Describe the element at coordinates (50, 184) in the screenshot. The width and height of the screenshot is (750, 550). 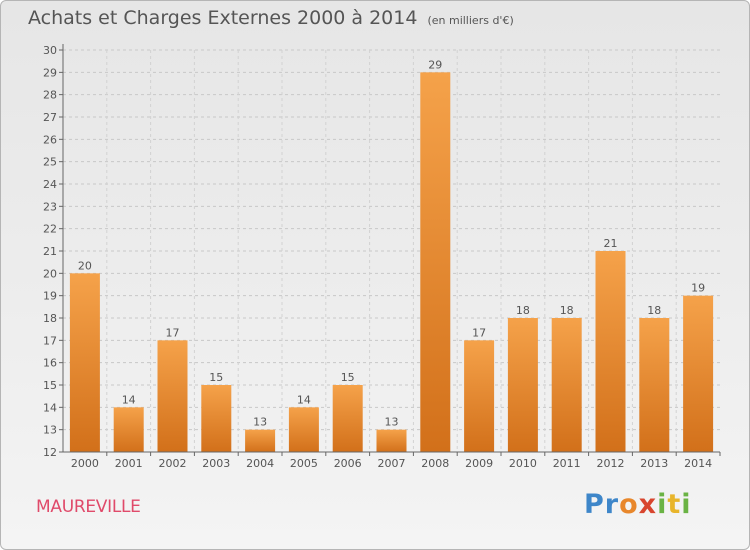
I see `y-tick-label-24: 24` at that location.